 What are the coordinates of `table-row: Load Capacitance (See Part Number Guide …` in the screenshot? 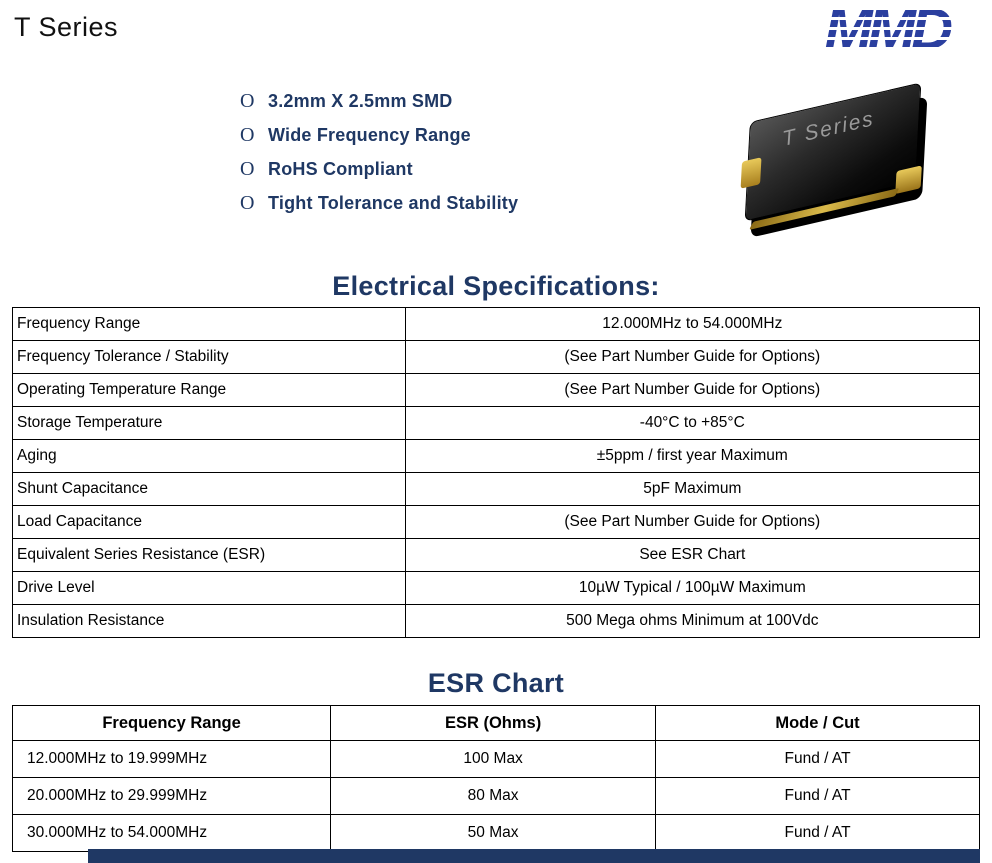 It's located at (496, 522).